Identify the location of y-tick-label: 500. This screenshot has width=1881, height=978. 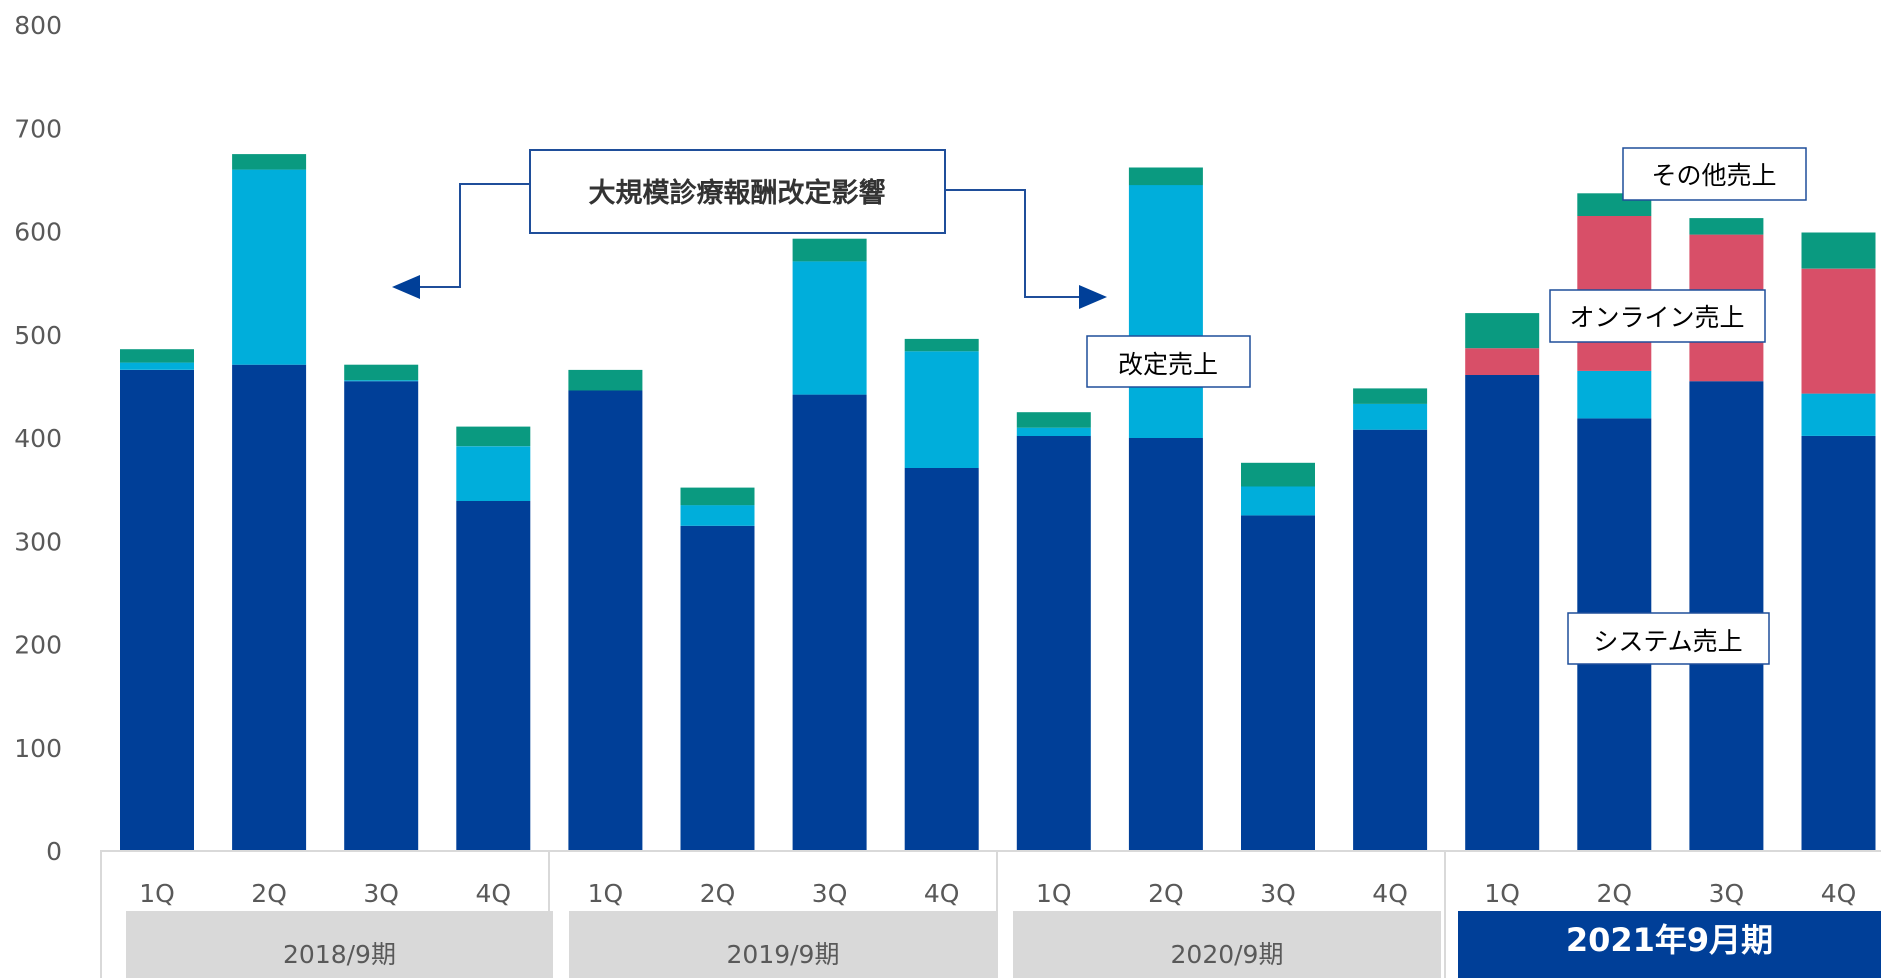
(38, 335).